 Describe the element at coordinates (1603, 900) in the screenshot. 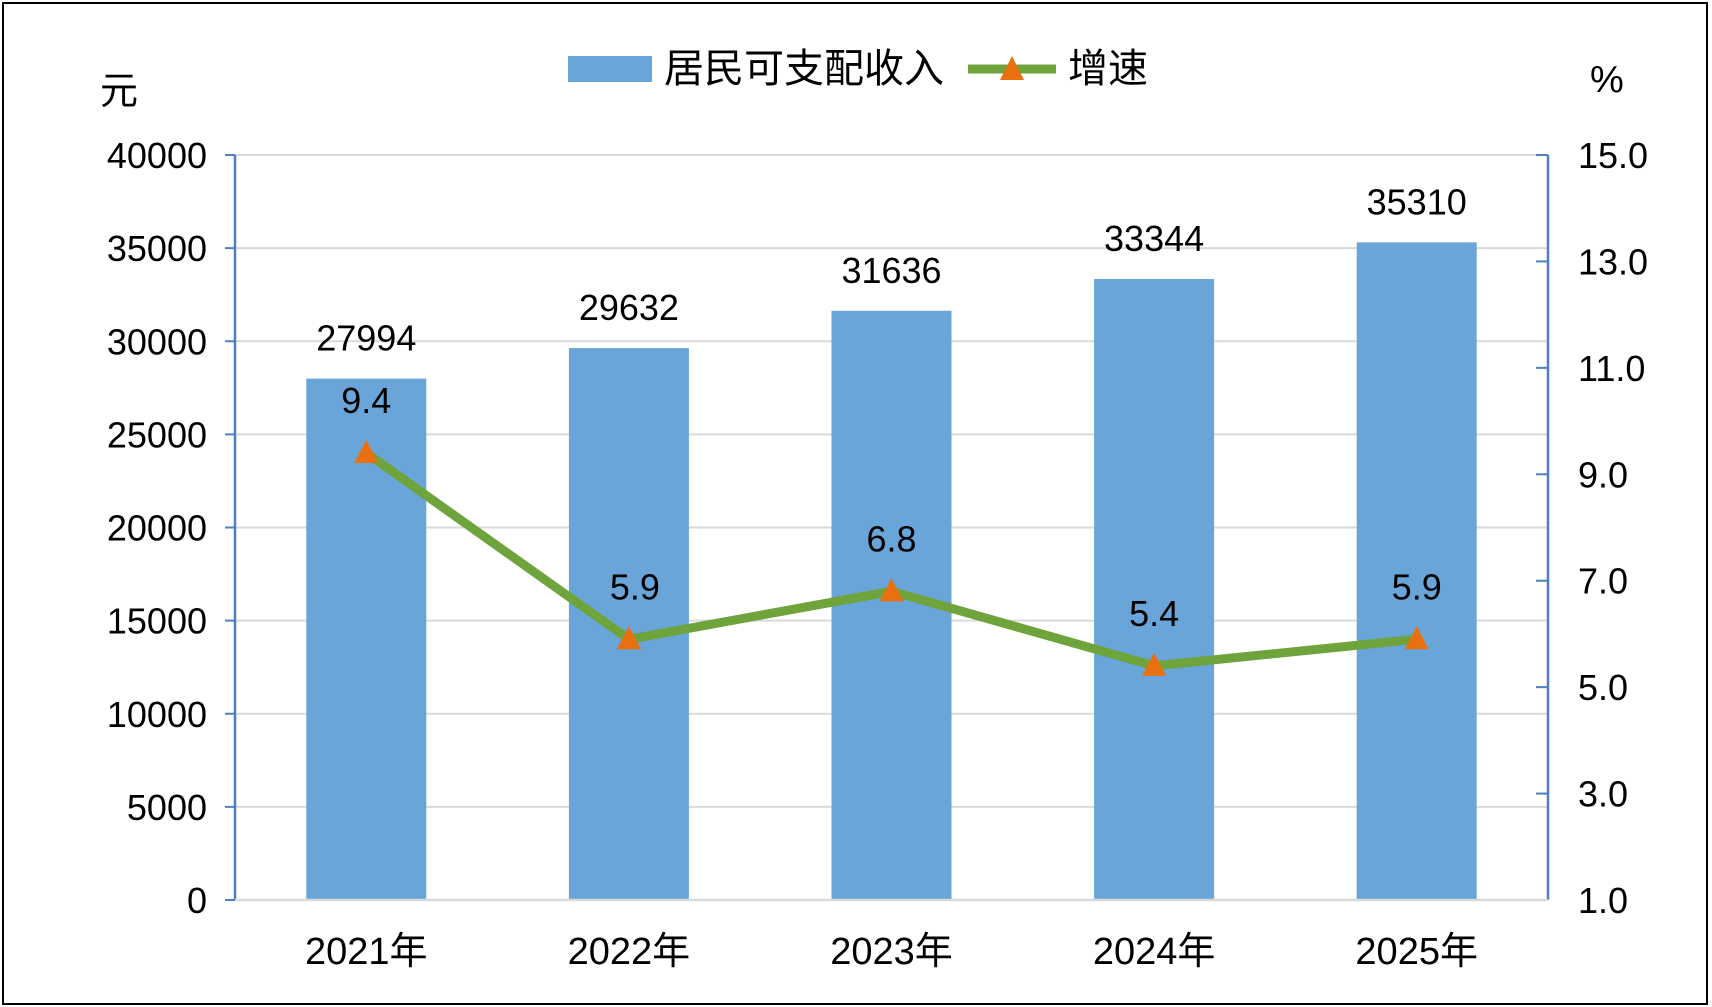

I see `right-tick-label: 1.0` at that location.